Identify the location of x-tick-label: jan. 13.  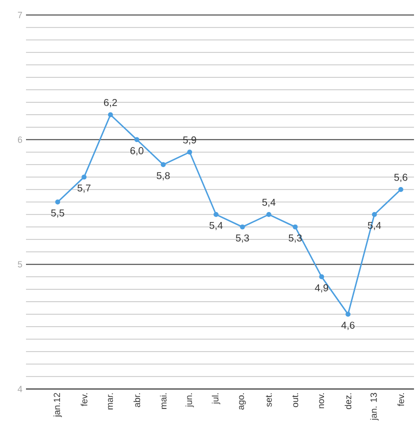
(374, 406).